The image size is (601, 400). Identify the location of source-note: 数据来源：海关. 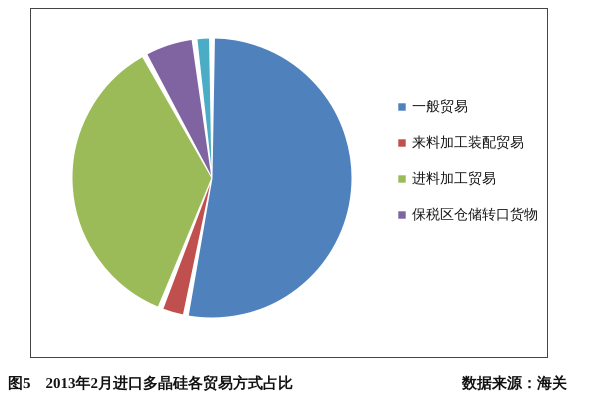
(514, 383).